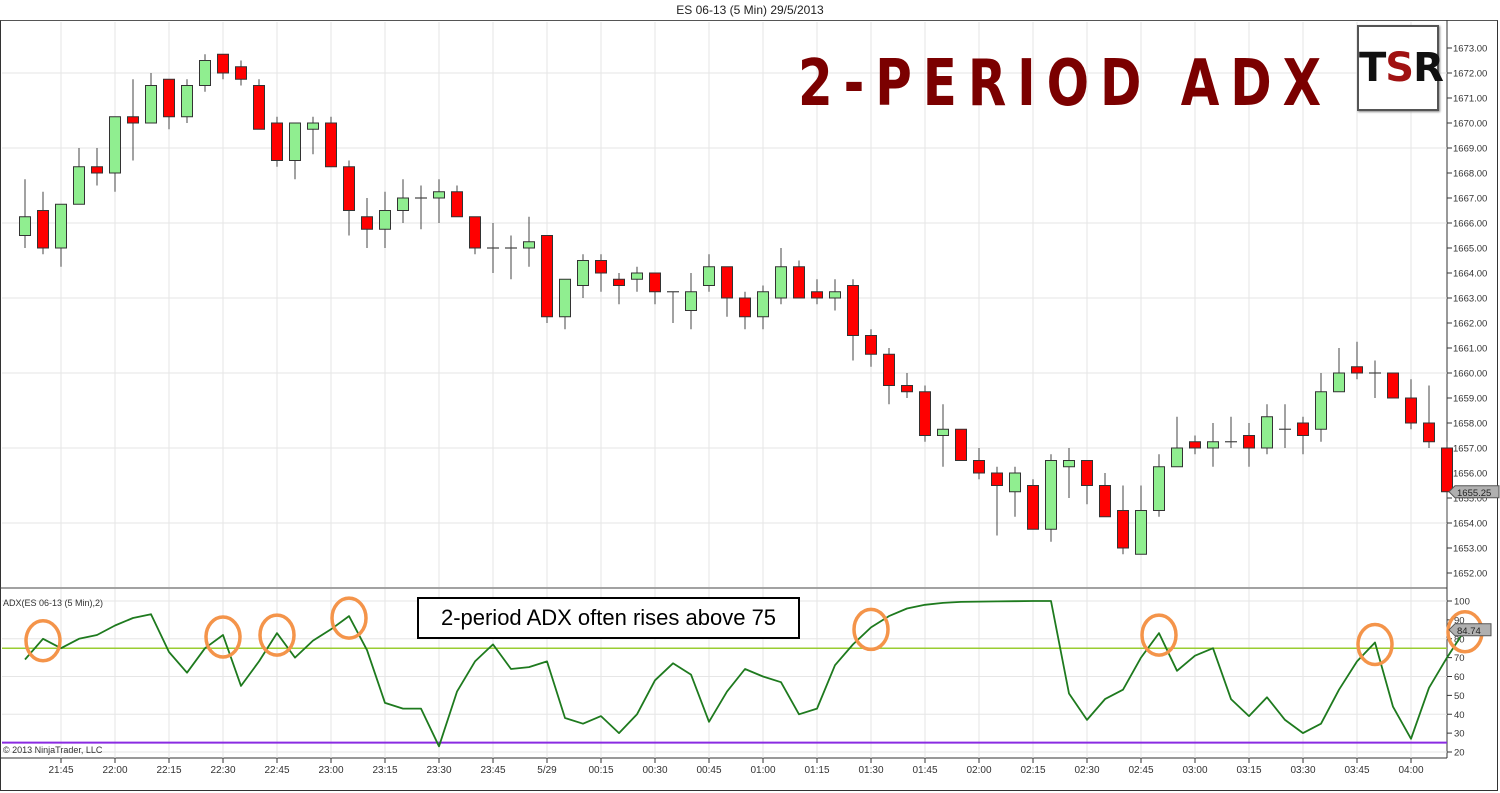 The image size is (1500, 793). Describe the element at coordinates (1459, 753) in the screenshot. I see `adx-tick-label: 20` at that location.